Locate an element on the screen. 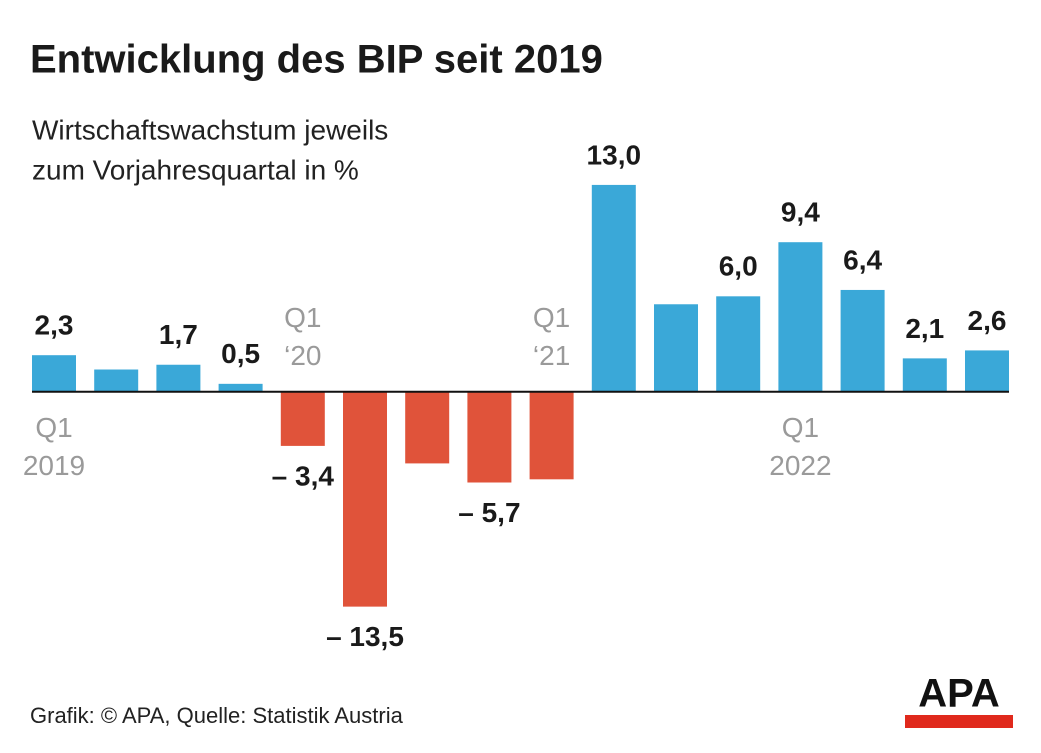 This screenshot has height=753, width=1041. value-label: – 13,5 is located at coordinates (365, 636).